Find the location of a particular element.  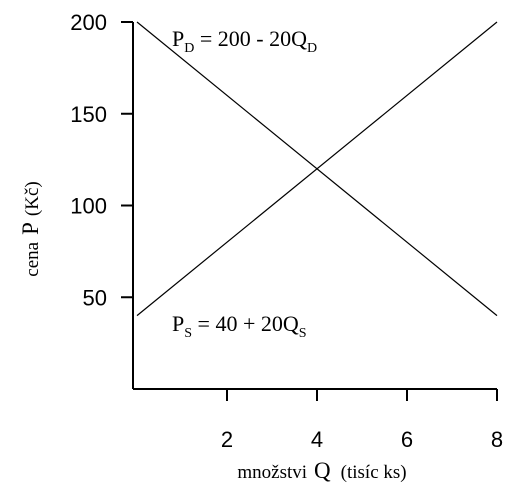

y-tick-label: 50 is located at coordinates (95, 297).